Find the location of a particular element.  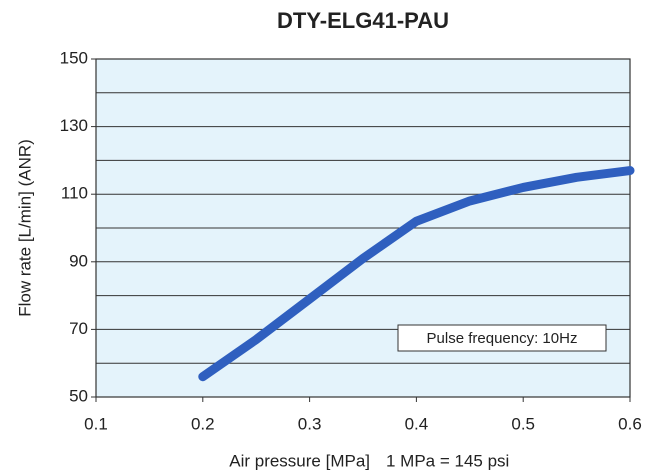

chart-title: DTY-ELG41-PAU is located at coordinates (363, 20).